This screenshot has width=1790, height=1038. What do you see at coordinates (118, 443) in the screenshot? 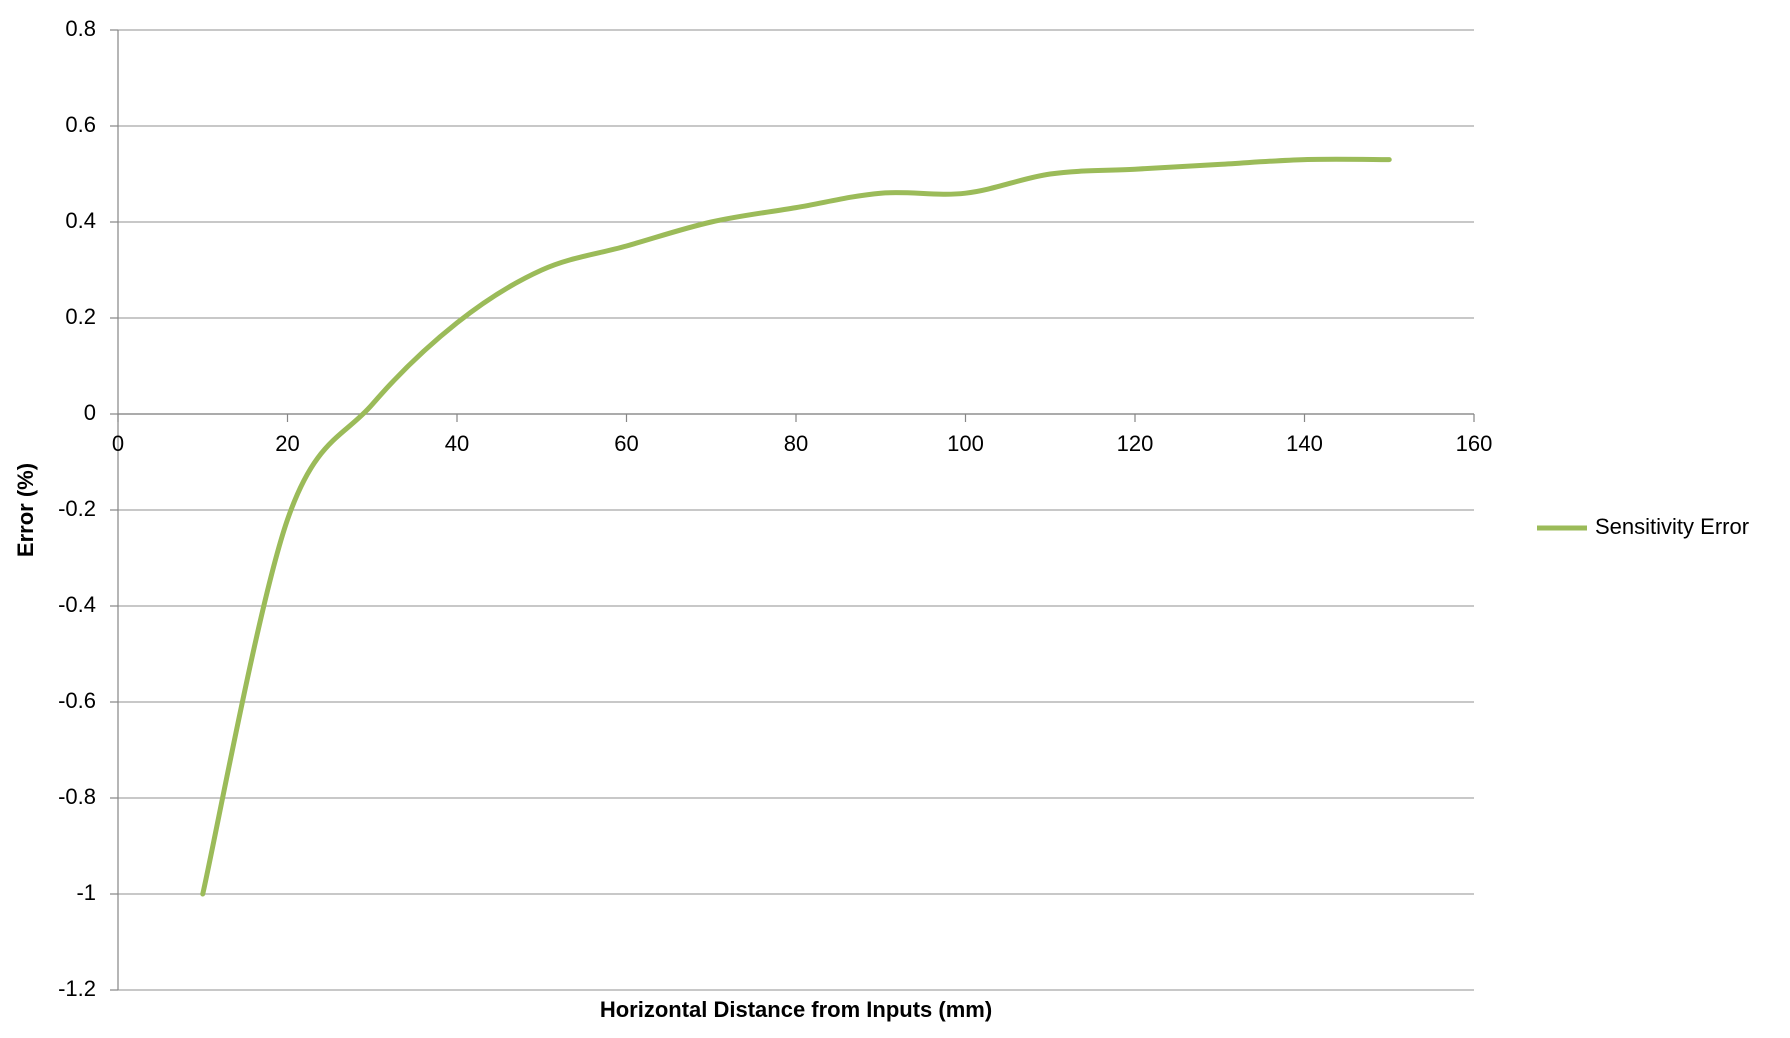
I see `x-tick-label: 0` at bounding box center [118, 443].